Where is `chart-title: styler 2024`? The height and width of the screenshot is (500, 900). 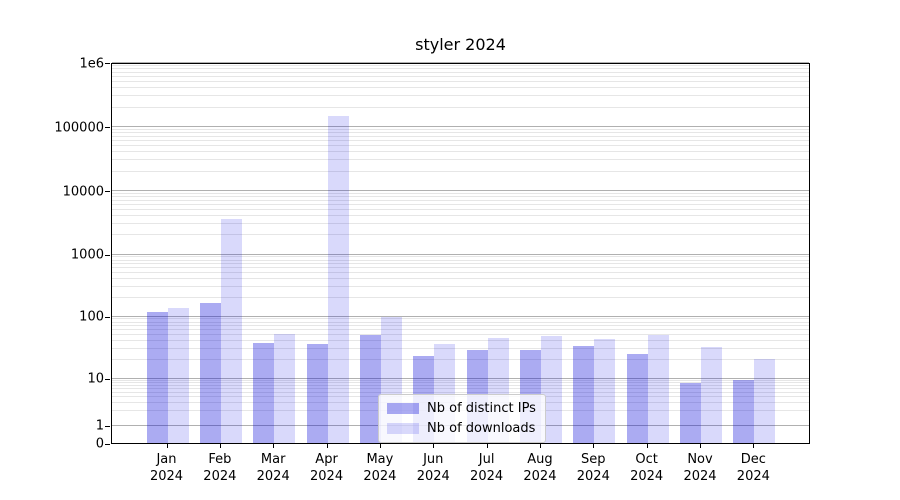
chart-title: styler 2024 is located at coordinates (460, 44).